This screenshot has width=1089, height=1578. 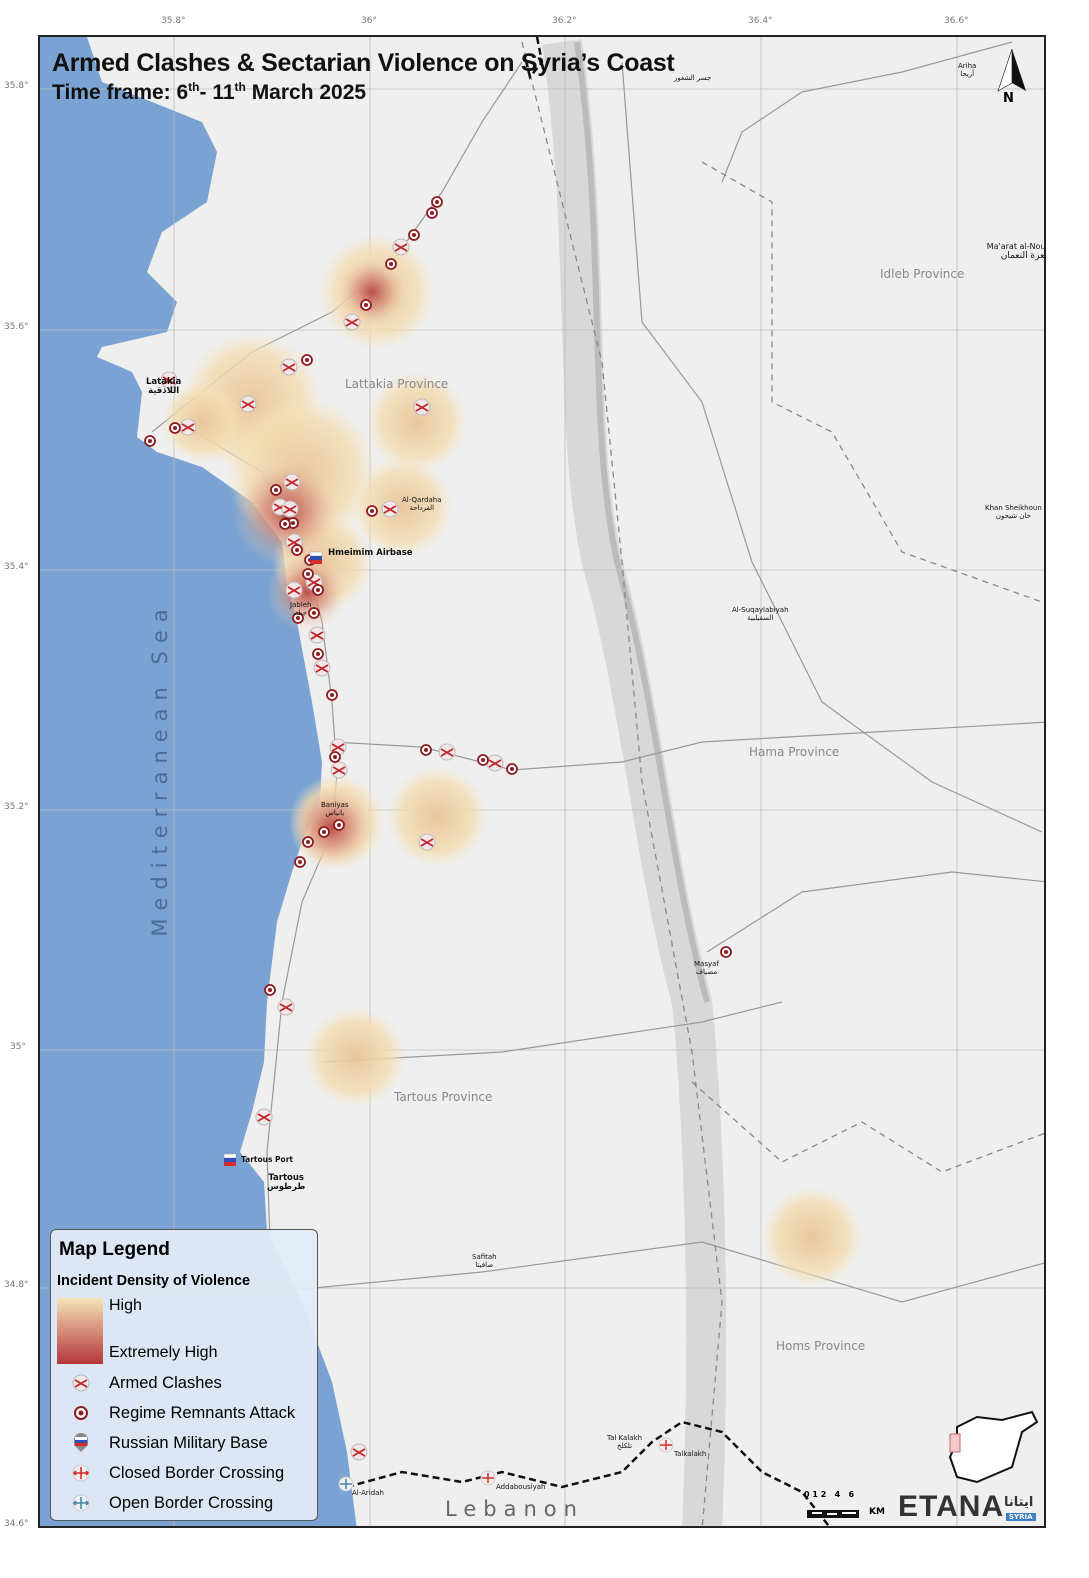 What do you see at coordinates (484, 1261) in the screenshot?
I see `place-safitah: Safitah صافيتا` at bounding box center [484, 1261].